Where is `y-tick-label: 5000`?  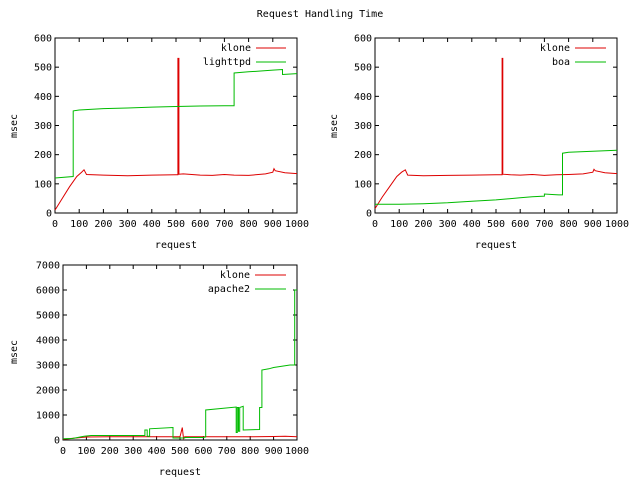
y-tick-label: 5000 is located at coordinates (48, 316).